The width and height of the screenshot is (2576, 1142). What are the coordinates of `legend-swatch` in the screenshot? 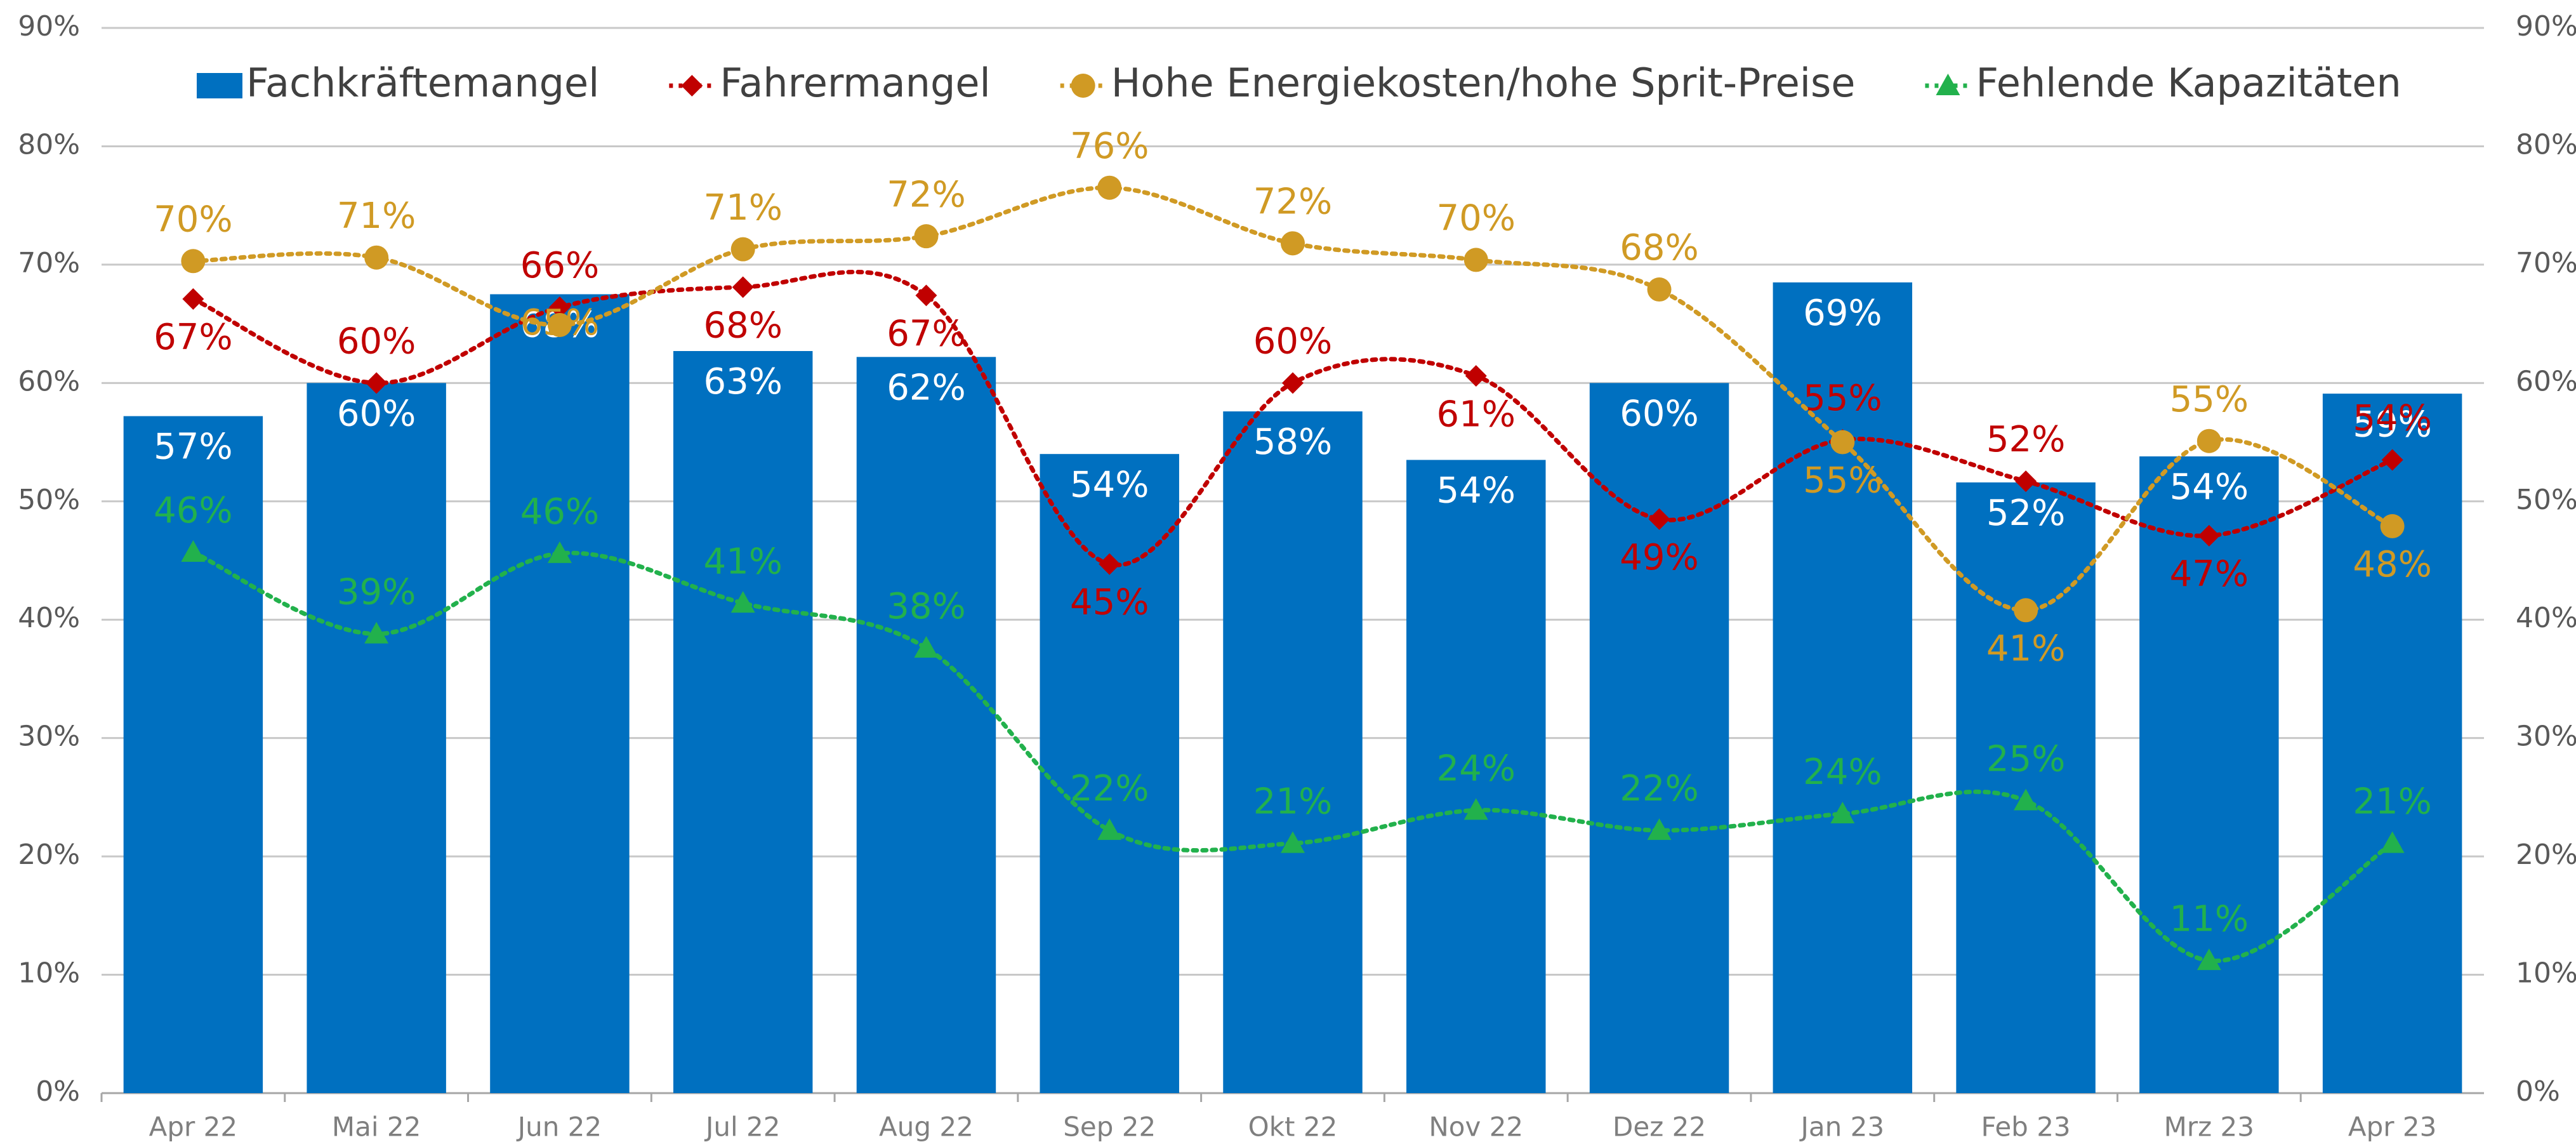 It's located at (219, 85).